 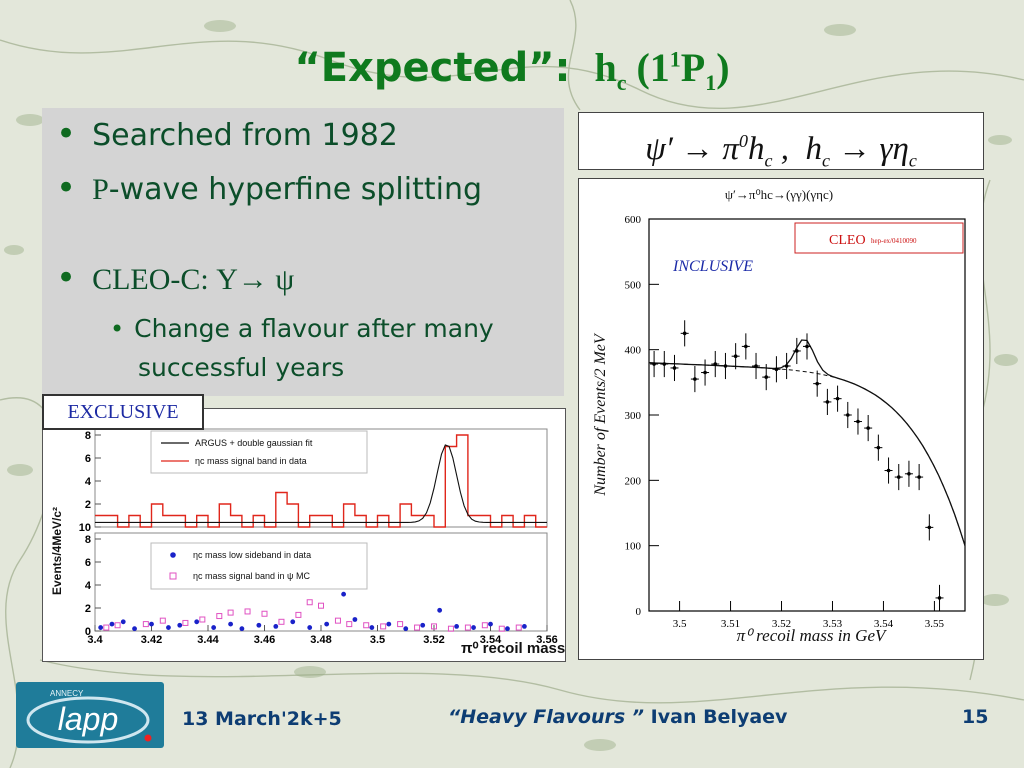 I want to click on bottom-y-tick-label: 0, so click(x=88, y=632).